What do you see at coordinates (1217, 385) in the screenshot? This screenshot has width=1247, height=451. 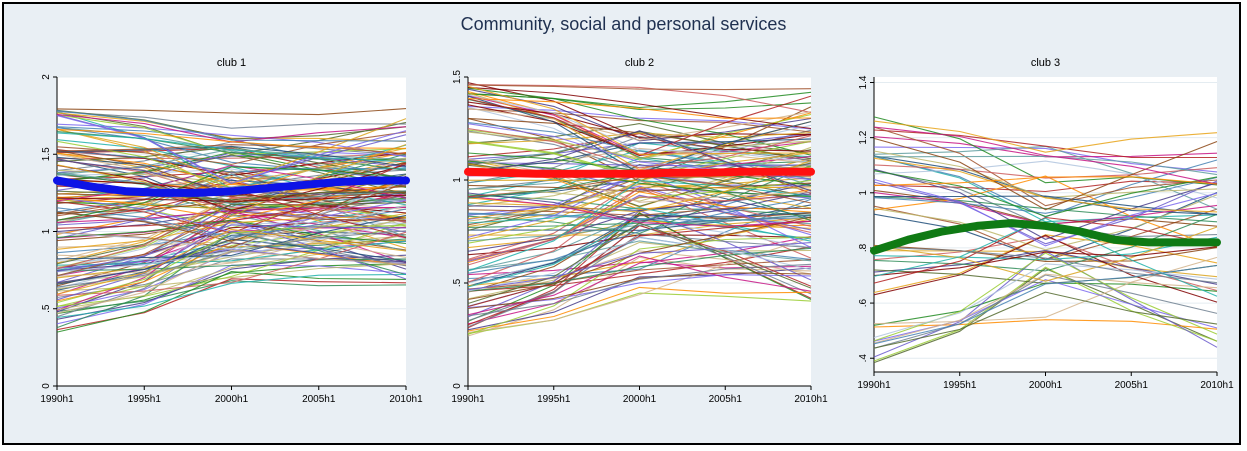 I see `x-tick-label: 2010h1` at bounding box center [1217, 385].